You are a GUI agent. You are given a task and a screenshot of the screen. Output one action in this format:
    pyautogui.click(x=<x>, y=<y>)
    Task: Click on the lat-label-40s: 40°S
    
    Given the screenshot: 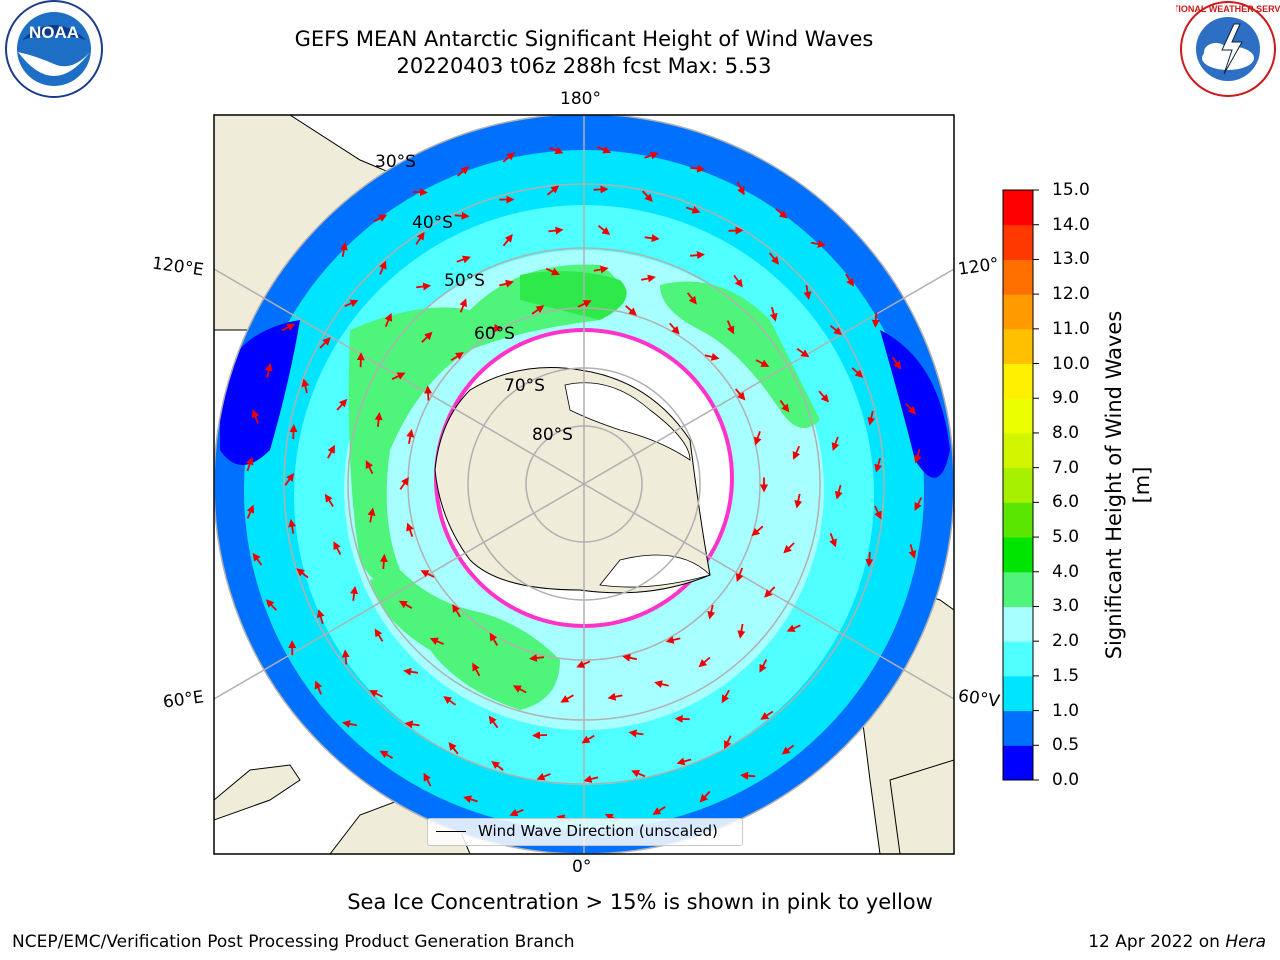 What is the action you would take?
    pyautogui.click(x=432, y=223)
    